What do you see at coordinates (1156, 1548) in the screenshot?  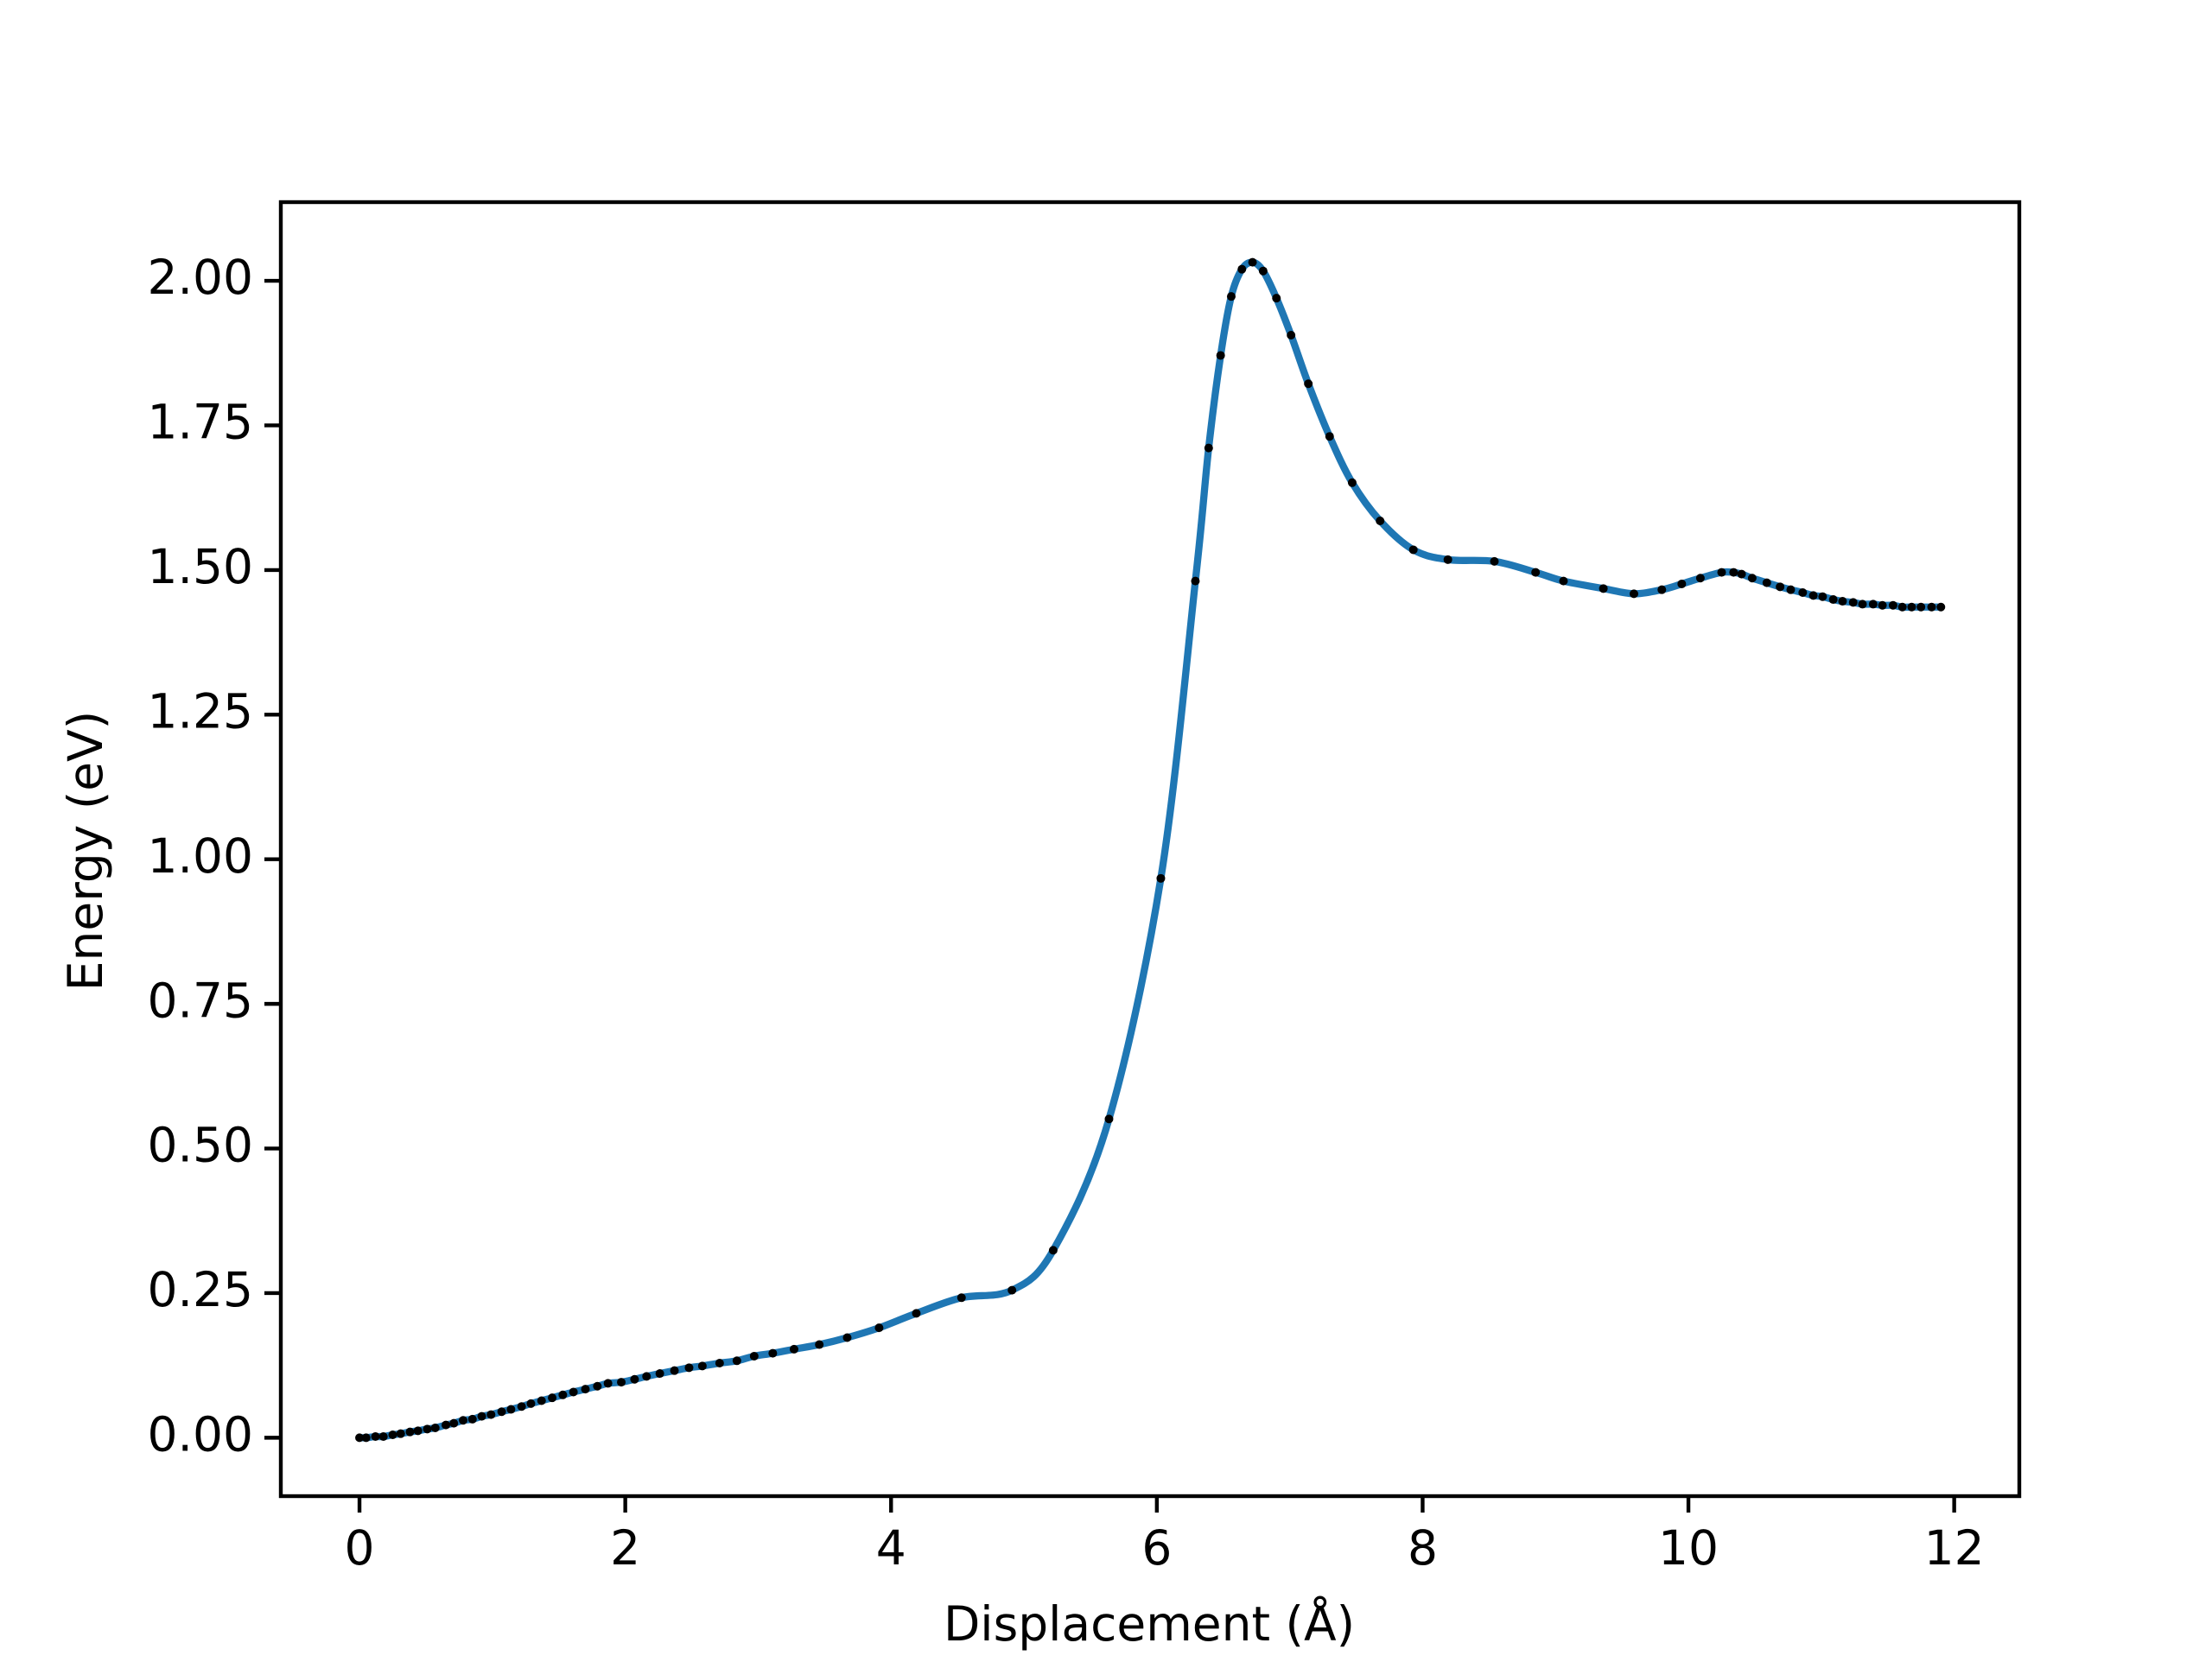 I see `x-tick-label: 6` at bounding box center [1156, 1548].